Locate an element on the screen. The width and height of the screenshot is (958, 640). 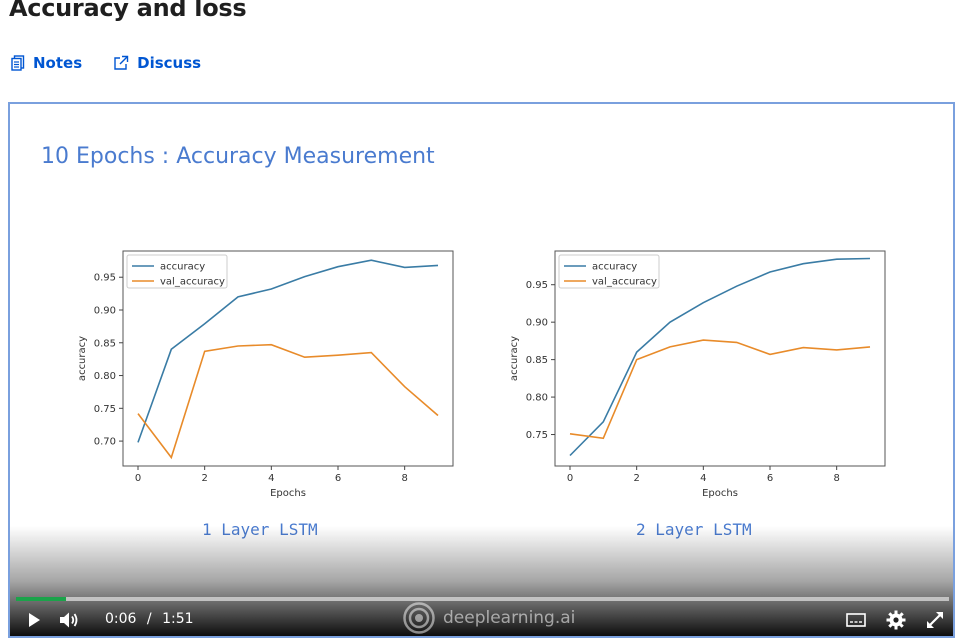
y-tick-label: 0.70 is located at coordinates (105, 442).